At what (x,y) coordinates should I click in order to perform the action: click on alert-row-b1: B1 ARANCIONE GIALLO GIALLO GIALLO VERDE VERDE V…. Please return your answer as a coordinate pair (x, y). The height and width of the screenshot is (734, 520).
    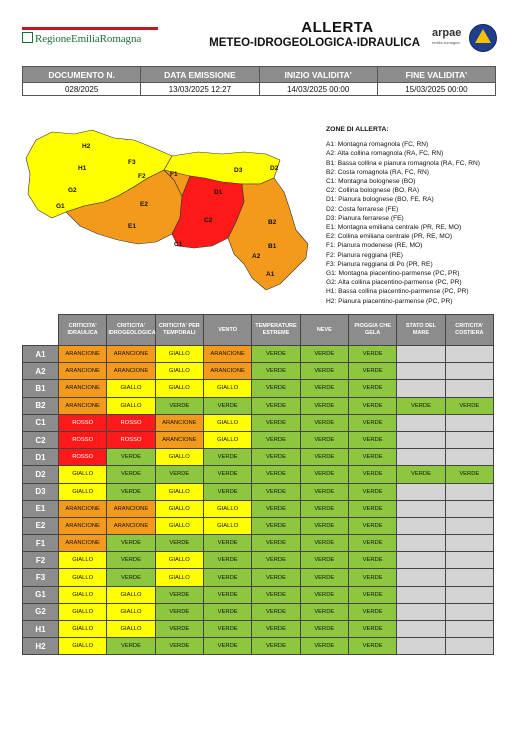
    Looking at the image, I should click on (258, 388).